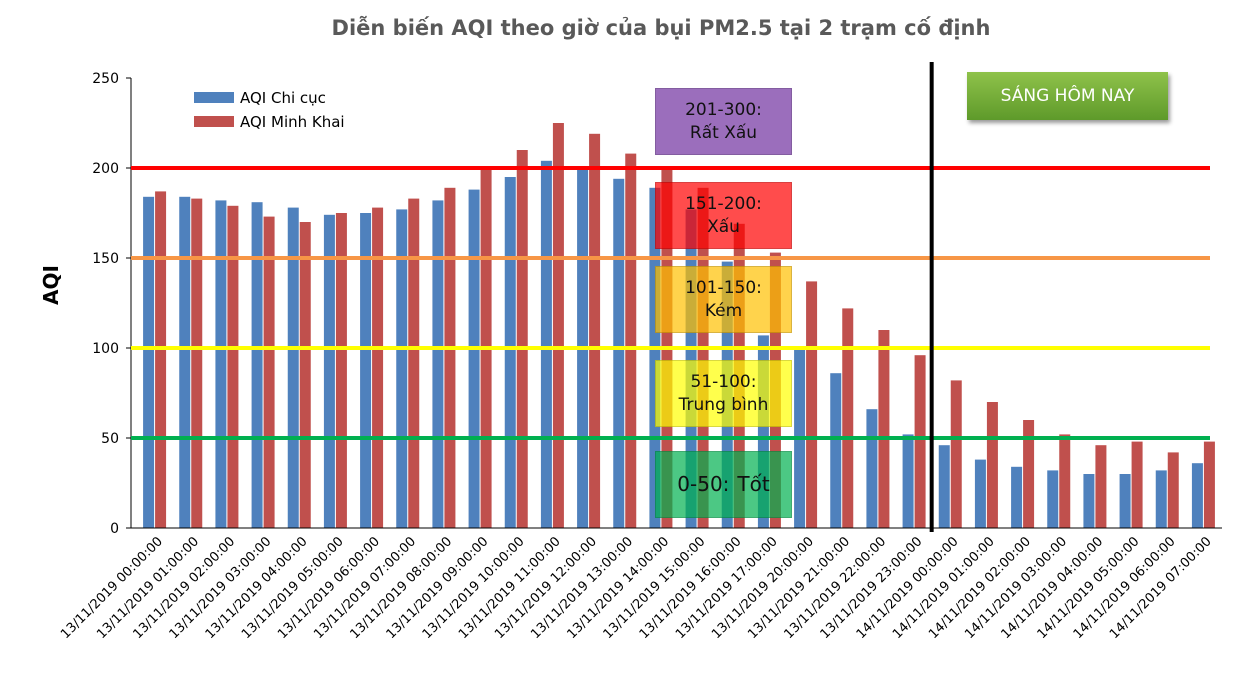 The image size is (1244, 682). Describe the element at coordinates (723, 310) in the screenshot. I see `aqi-level-label: Kém` at that location.